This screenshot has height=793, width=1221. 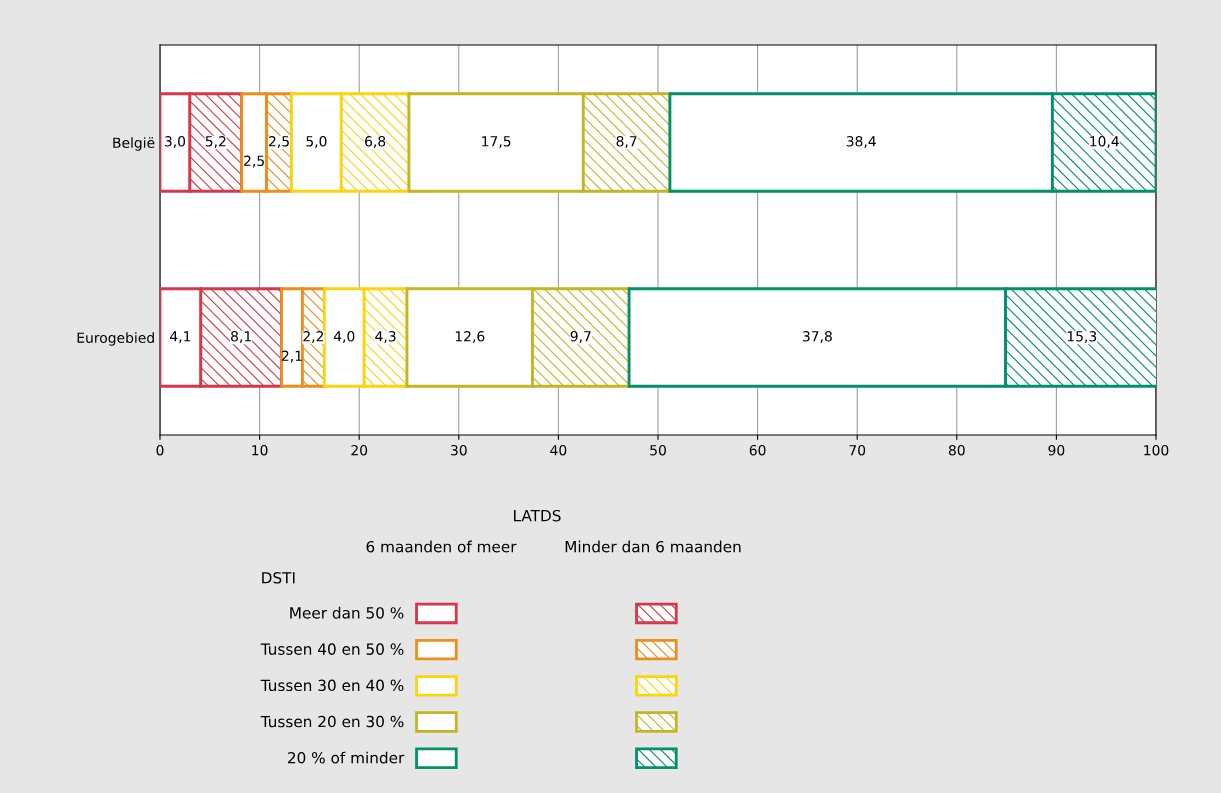 What do you see at coordinates (459, 450) in the screenshot?
I see `x-tick-label: 30` at bounding box center [459, 450].